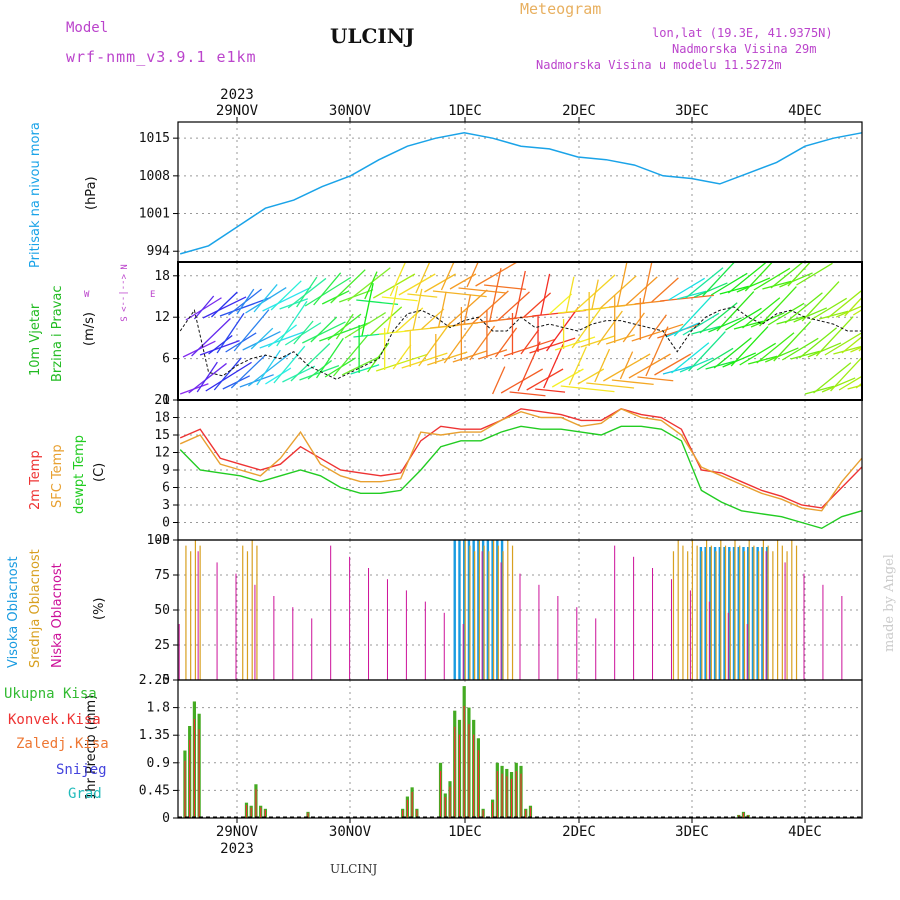  I want to click on wind-compass: N <--|--> W E S, so click(119, 297).